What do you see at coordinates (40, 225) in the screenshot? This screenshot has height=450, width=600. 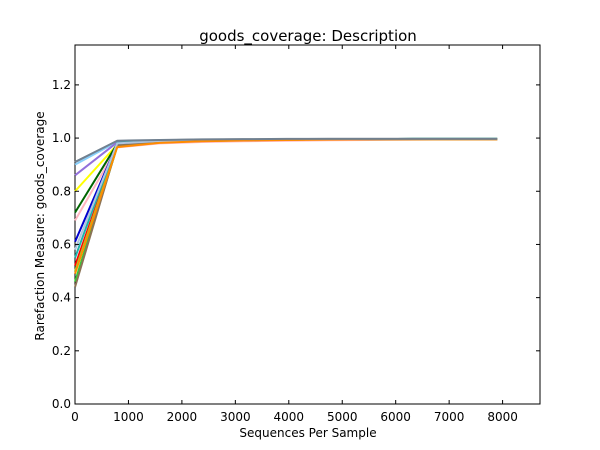 I see `y-axis-label: Rarefaction Measure: goods_coverage` at bounding box center [40, 225].